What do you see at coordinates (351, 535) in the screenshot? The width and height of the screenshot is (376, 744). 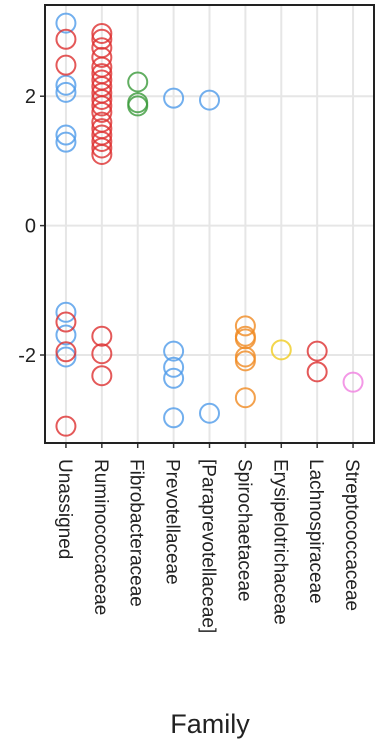 I see `x-tick-label: Streptococcaceae` at bounding box center [351, 535].